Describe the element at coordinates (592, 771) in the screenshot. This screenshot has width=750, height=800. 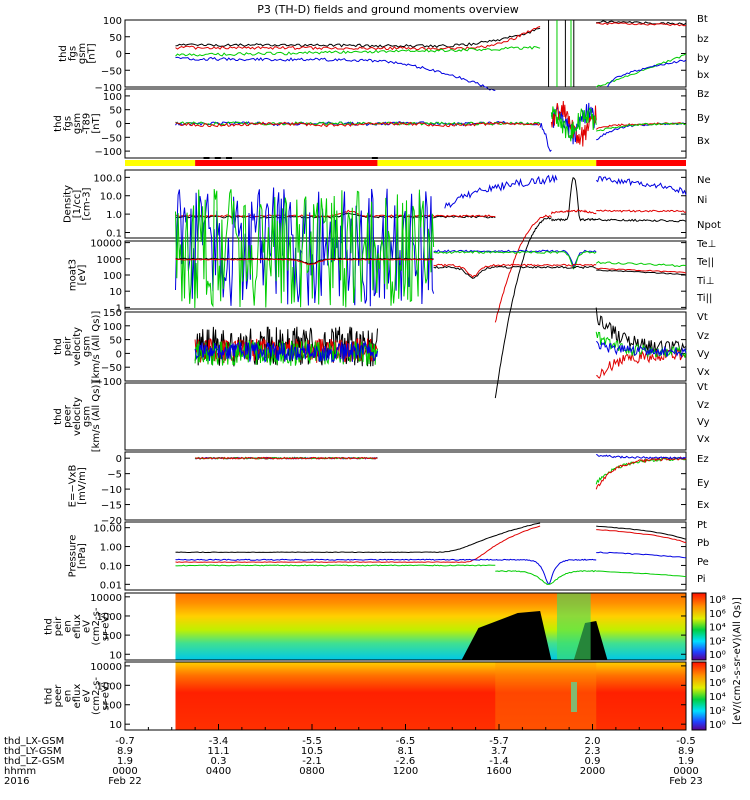
I see `x-axis-value: 2000` at that location.